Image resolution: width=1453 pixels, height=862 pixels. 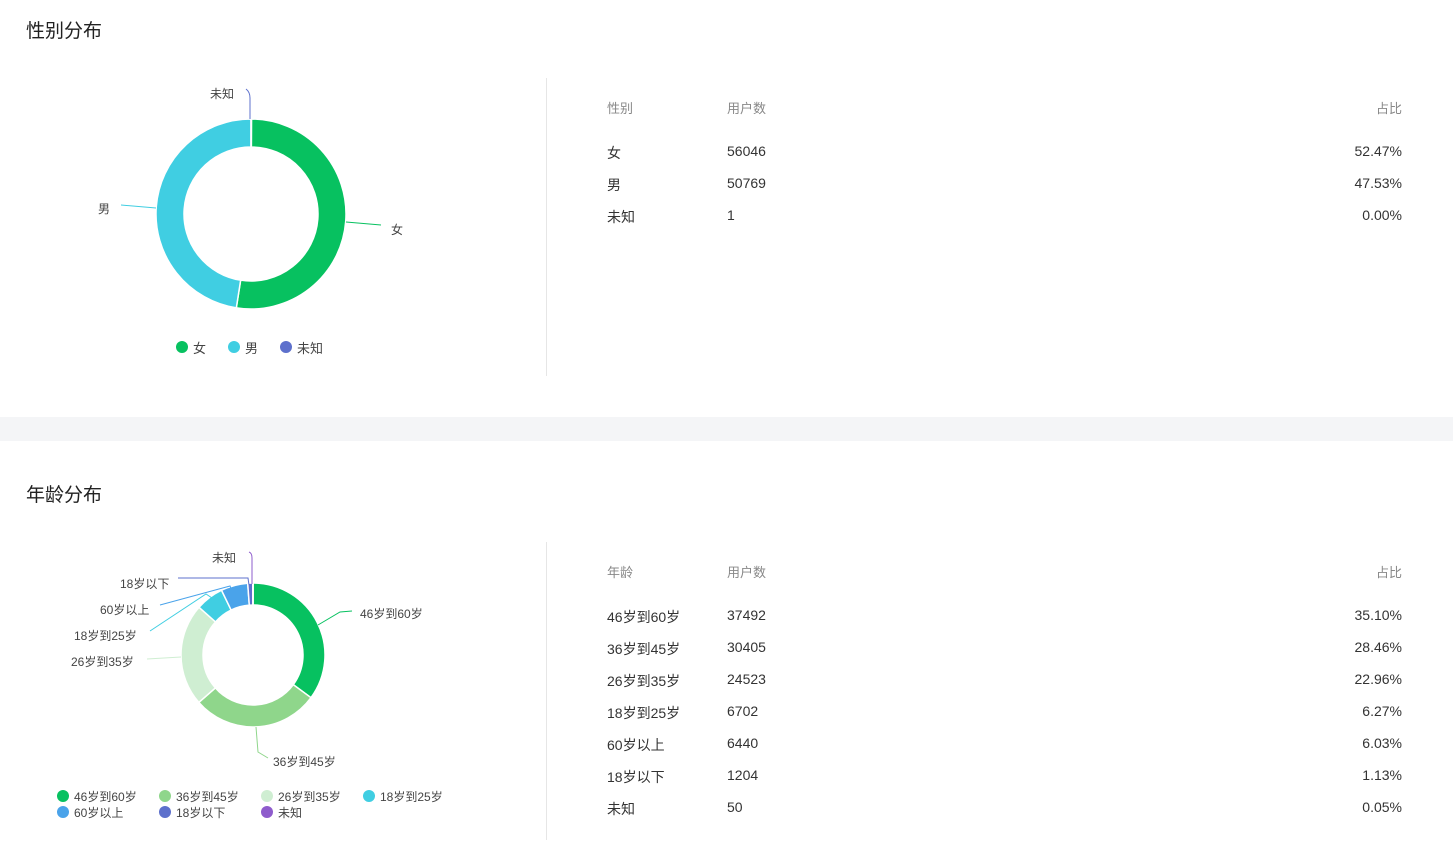 I want to click on name-cell: 18岁以下, so click(x=636, y=777).